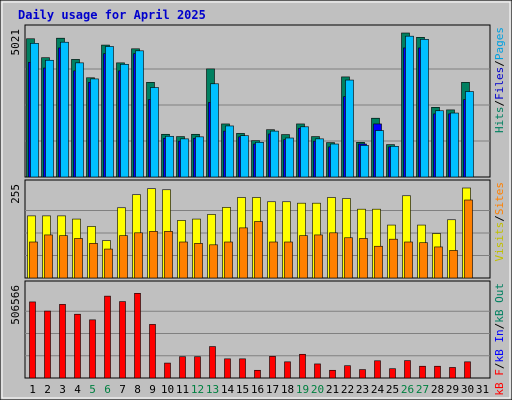  I want to click on panel-visits-max-label: 255, so click(15, 194).